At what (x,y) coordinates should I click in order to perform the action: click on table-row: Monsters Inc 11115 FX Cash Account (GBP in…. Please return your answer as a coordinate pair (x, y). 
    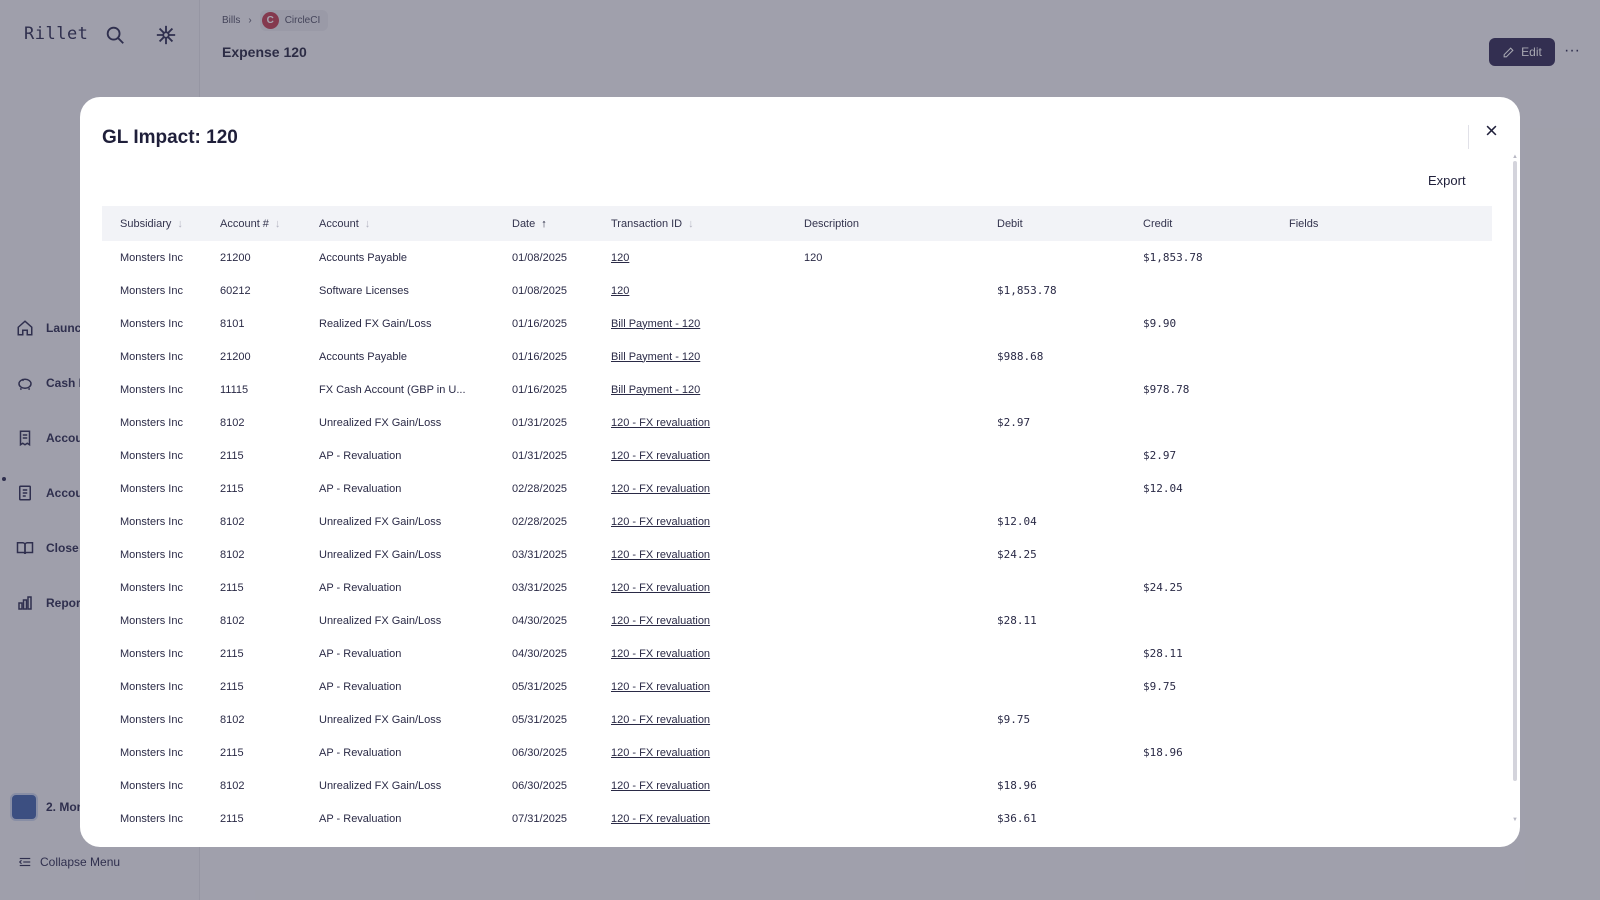
    Looking at the image, I should click on (797, 389).